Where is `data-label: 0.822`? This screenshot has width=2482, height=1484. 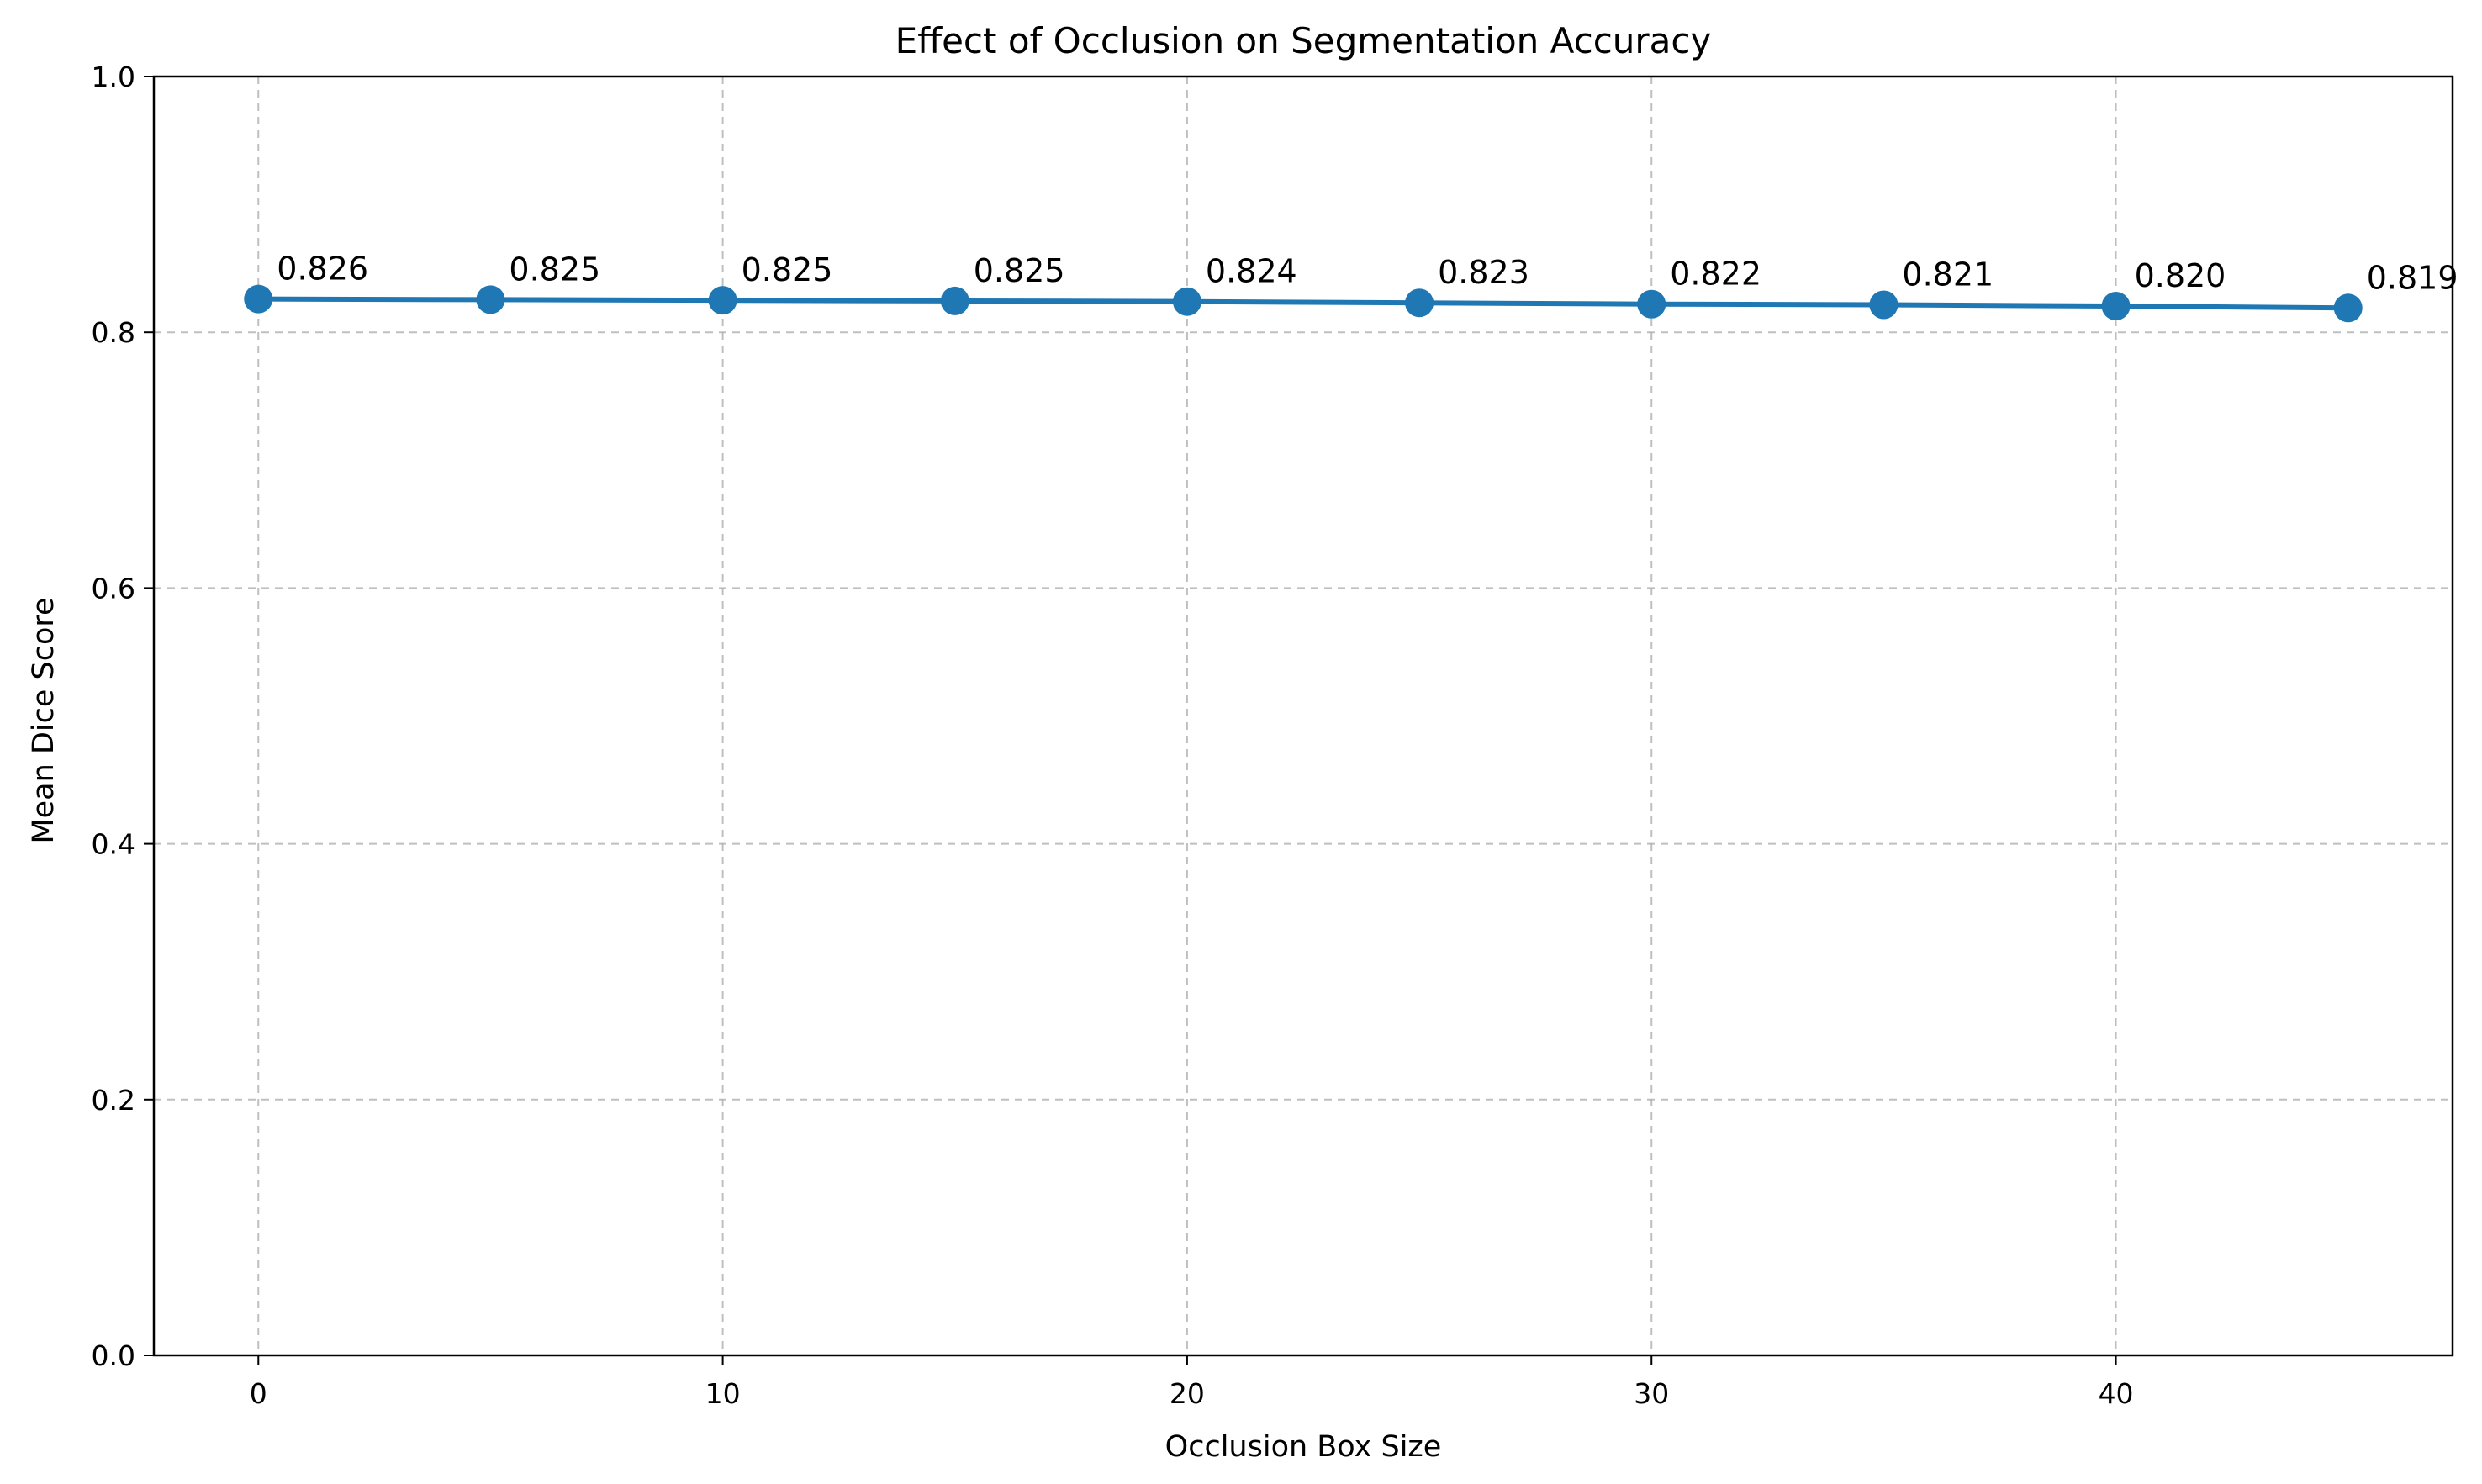 data-label: 0.822 is located at coordinates (1715, 274).